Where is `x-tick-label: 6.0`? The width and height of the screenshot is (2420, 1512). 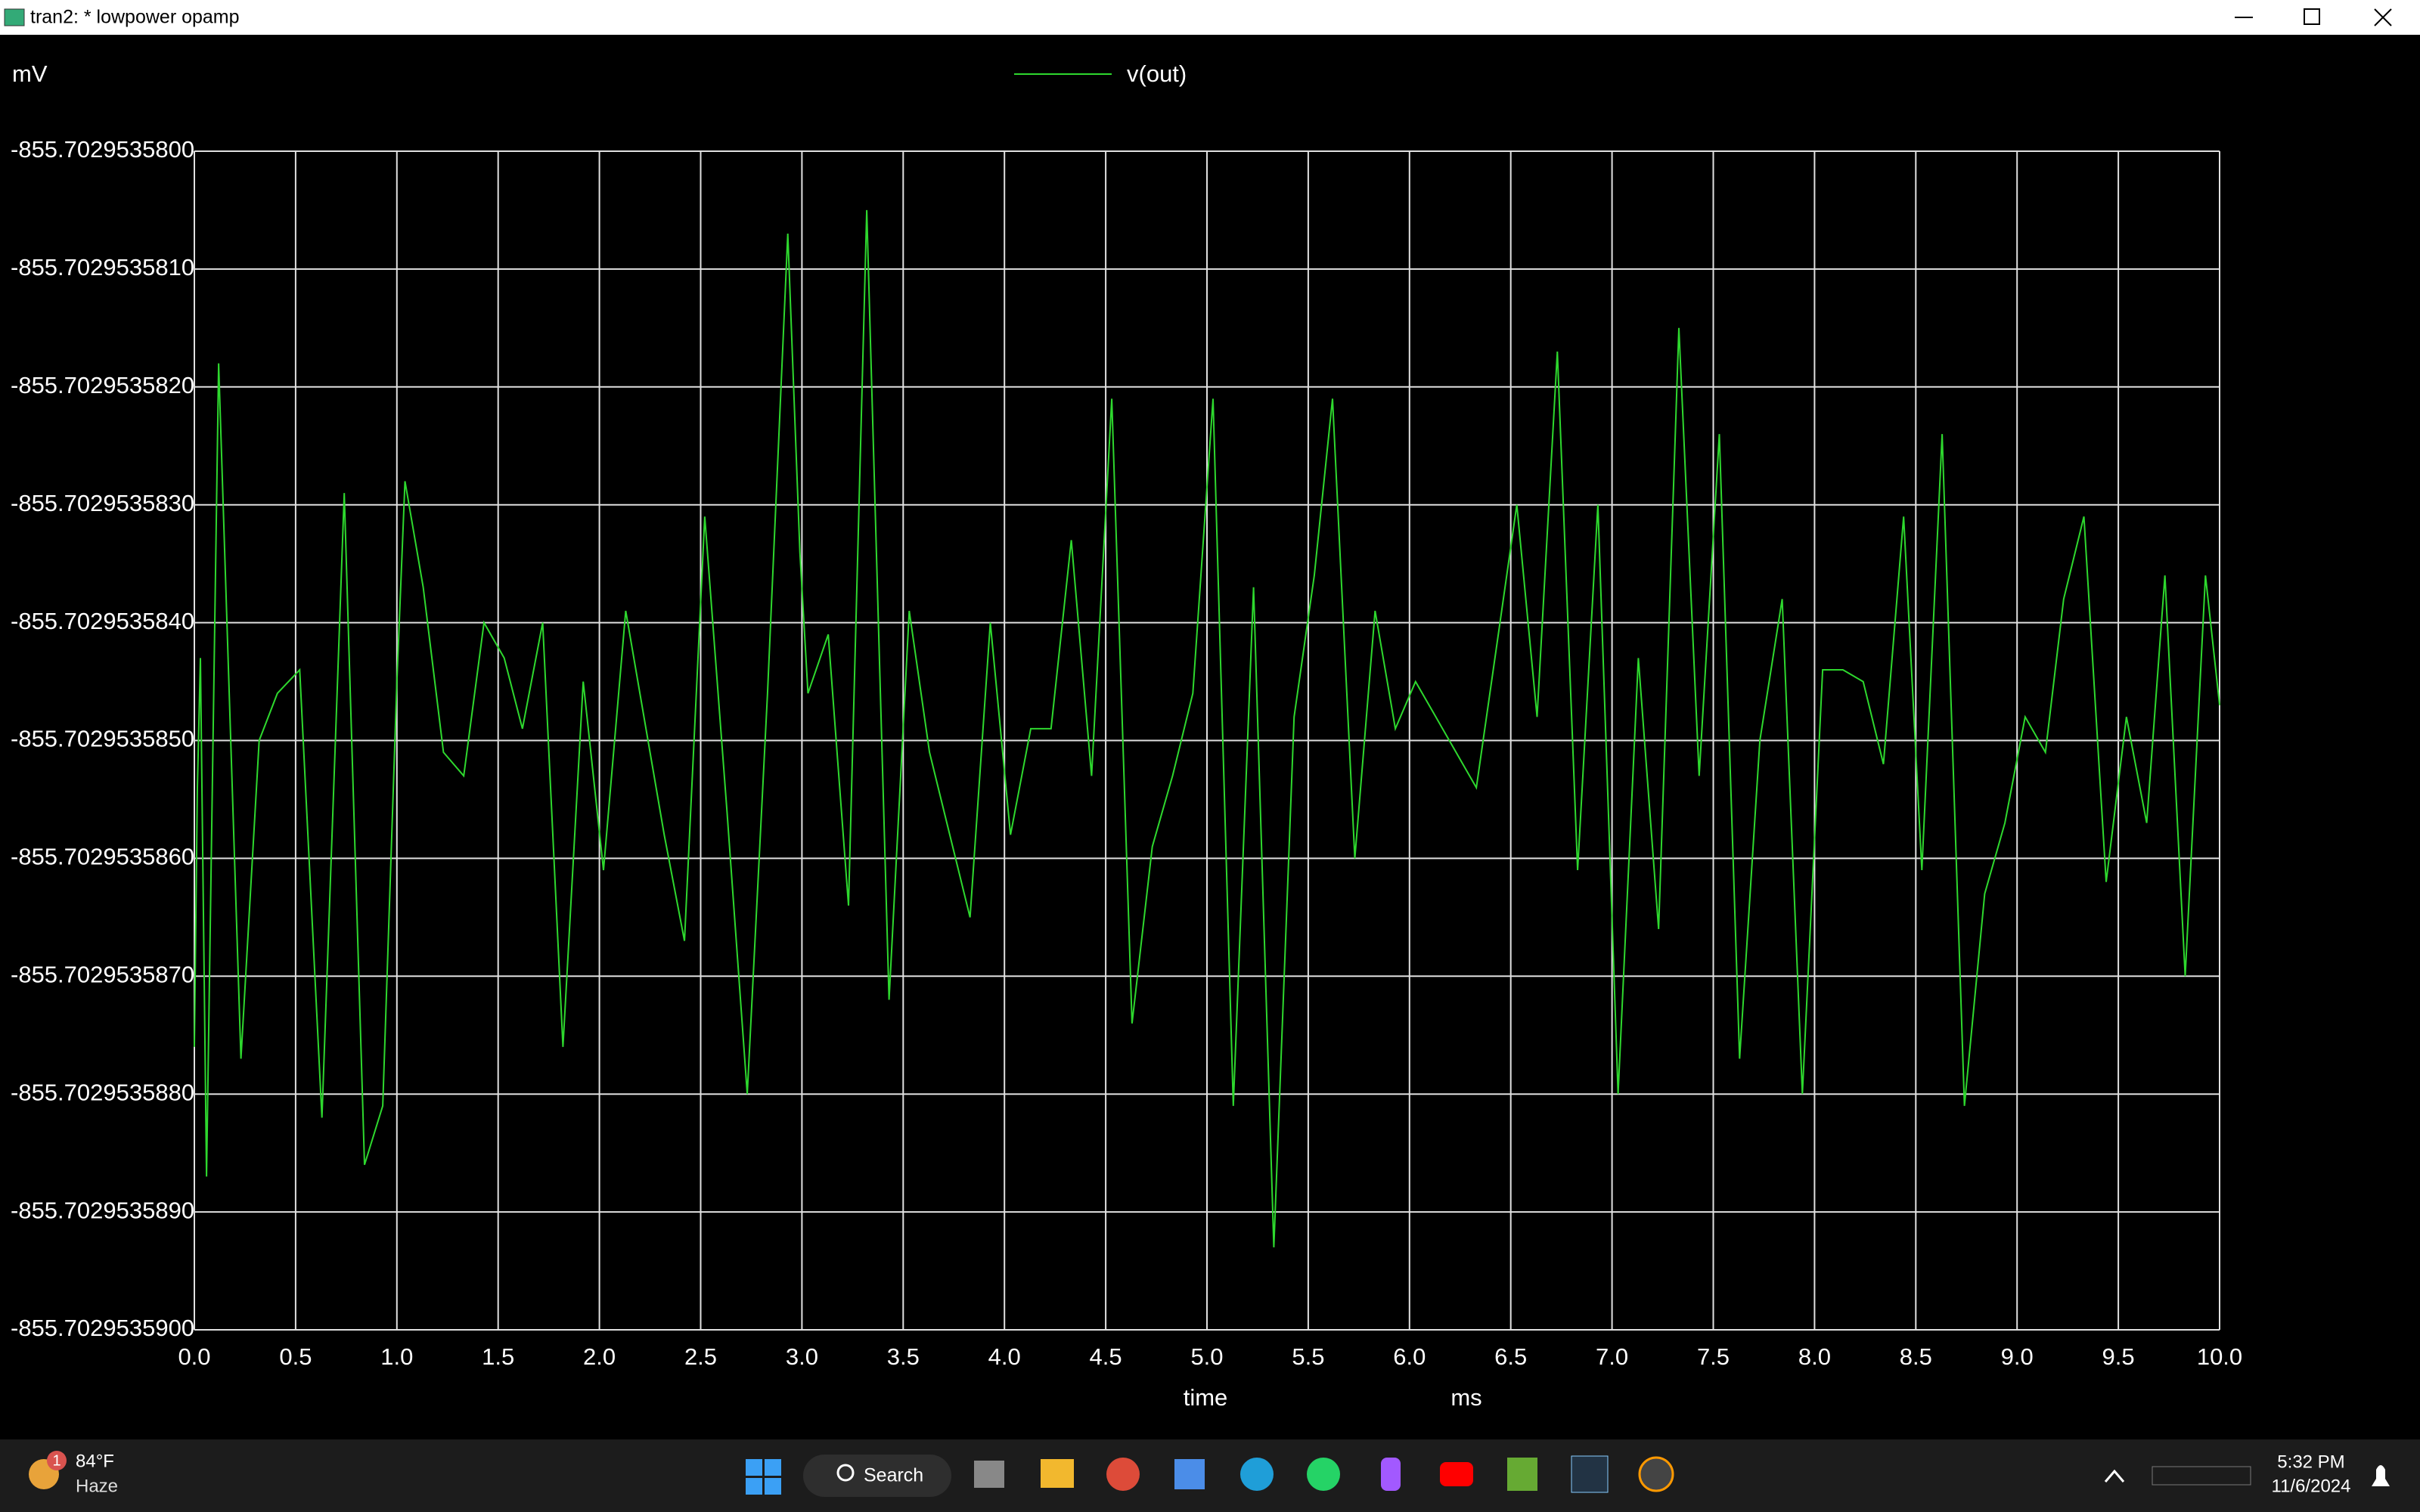 x-tick-label: 6.0 is located at coordinates (1409, 1356).